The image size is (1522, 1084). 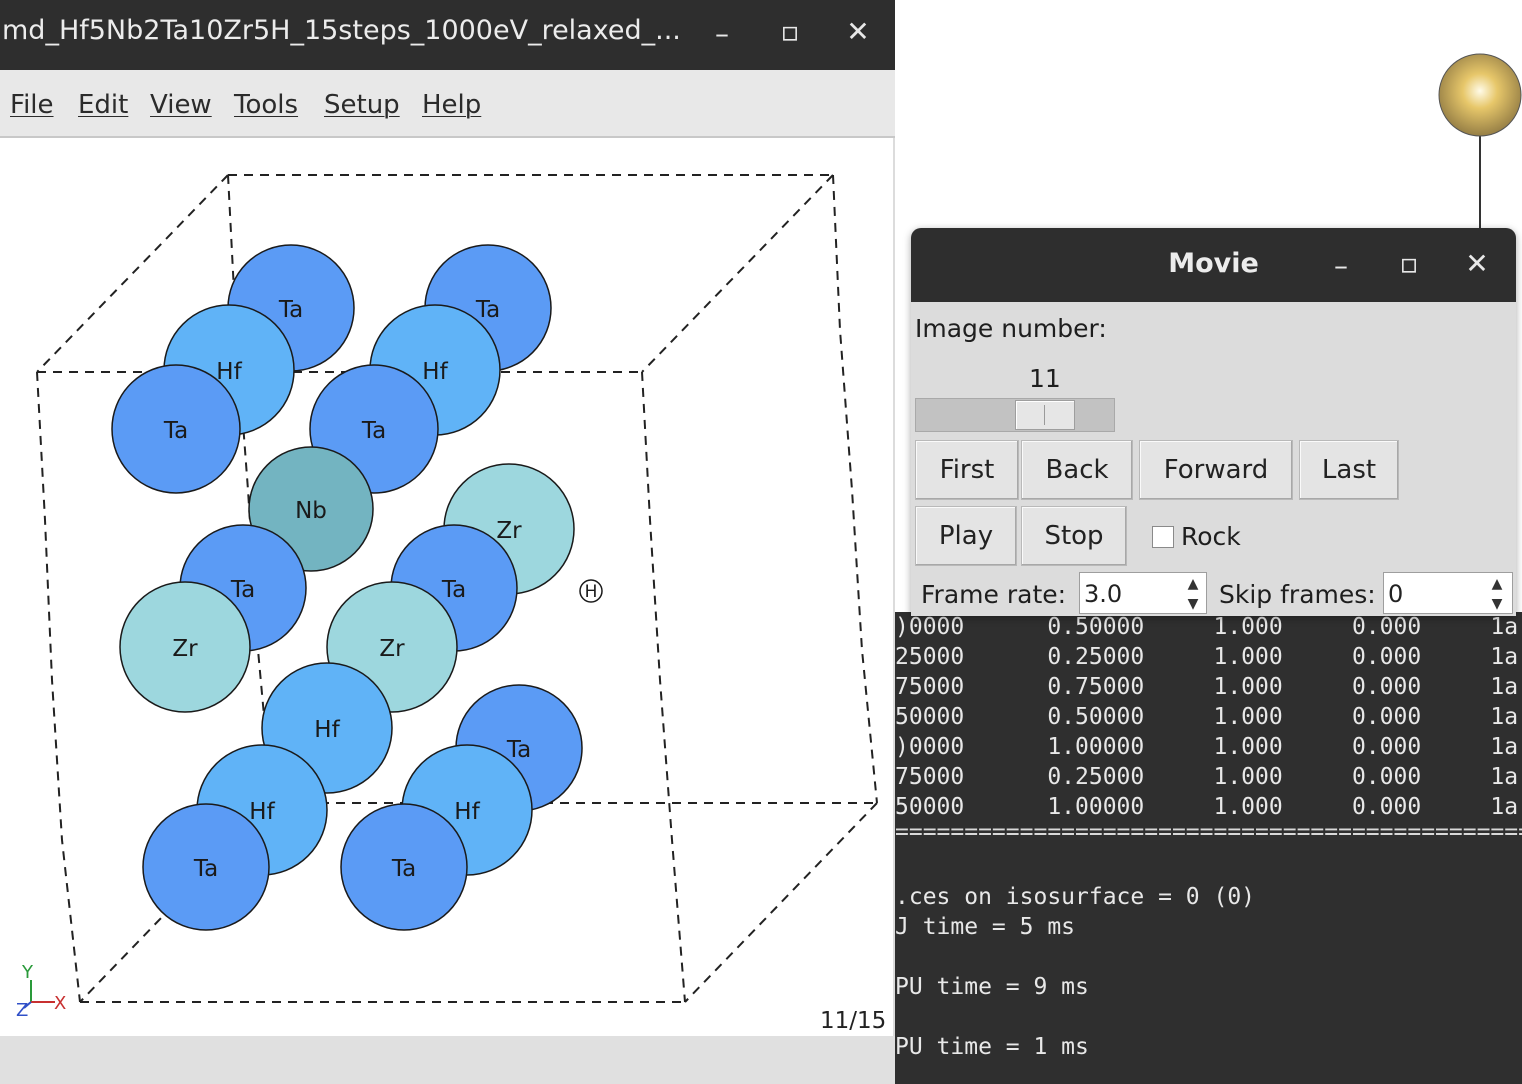 What do you see at coordinates (1497, 594) in the screenshot?
I see `skip-frames-spinner: ▲ ▼` at bounding box center [1497, 594].